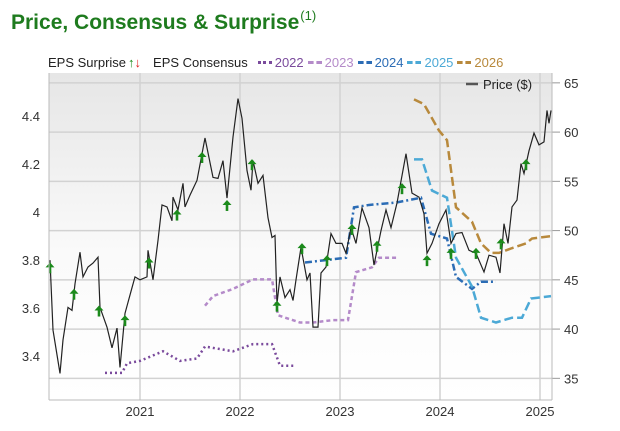 This screenshot has height=431, width=620. What do you see at coordinates (31, 164) in the screenshot?
I see `left-axis-tick-label: 4.2` at bounding box center [31, 164].